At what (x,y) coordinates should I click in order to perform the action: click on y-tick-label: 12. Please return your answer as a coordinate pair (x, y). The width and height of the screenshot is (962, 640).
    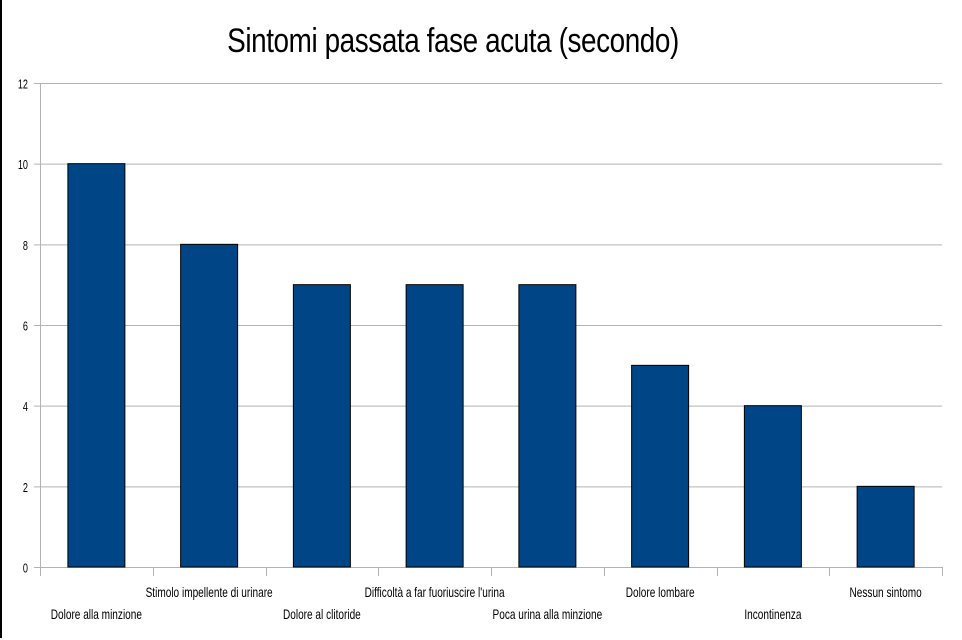
    Looking at the image, I should click on (23, 85).